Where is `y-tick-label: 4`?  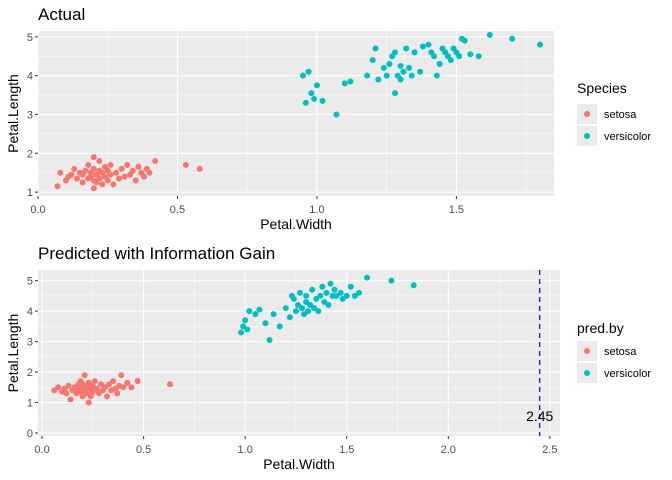 y-tick-label: 4 is located at coordinates (30, 77).